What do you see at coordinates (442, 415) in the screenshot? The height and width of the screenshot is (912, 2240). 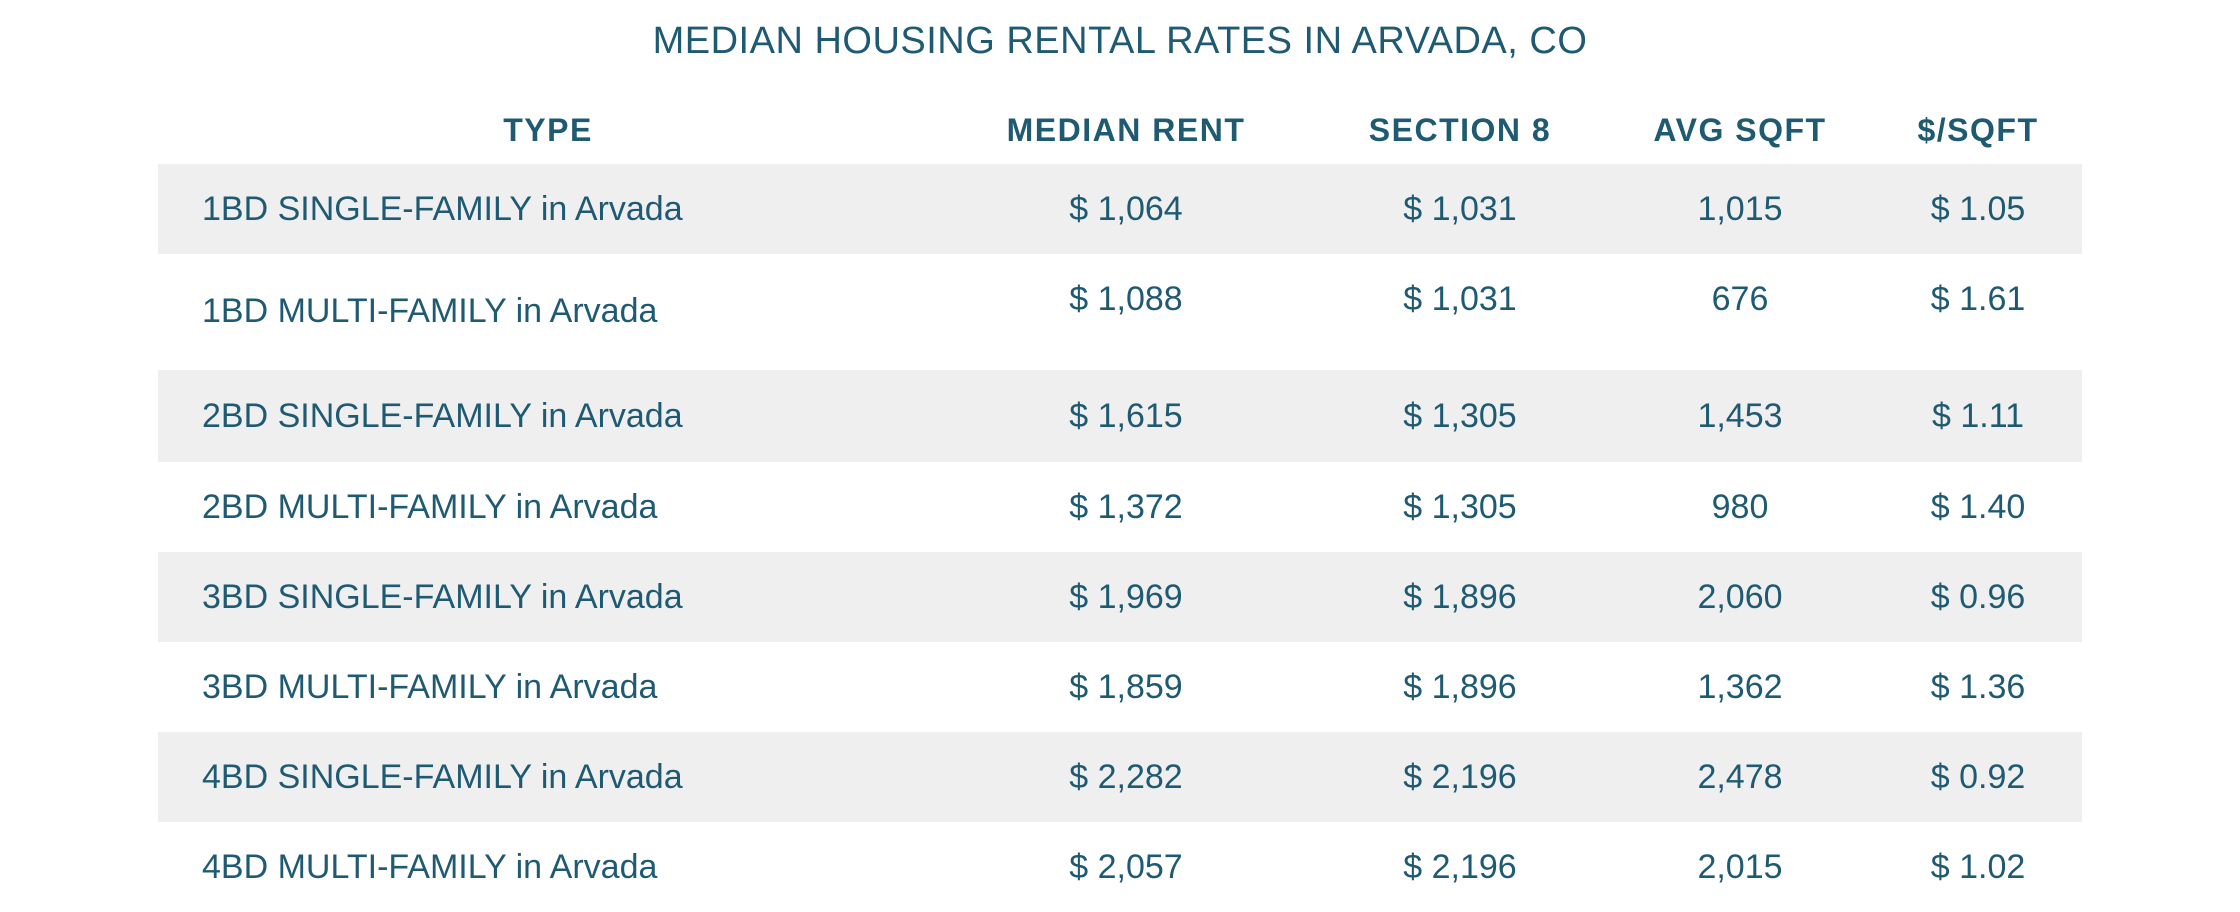 I see `cell-type: 2BD SINGLE-FAMILY in Arvada` at bounding box center [442, 415].